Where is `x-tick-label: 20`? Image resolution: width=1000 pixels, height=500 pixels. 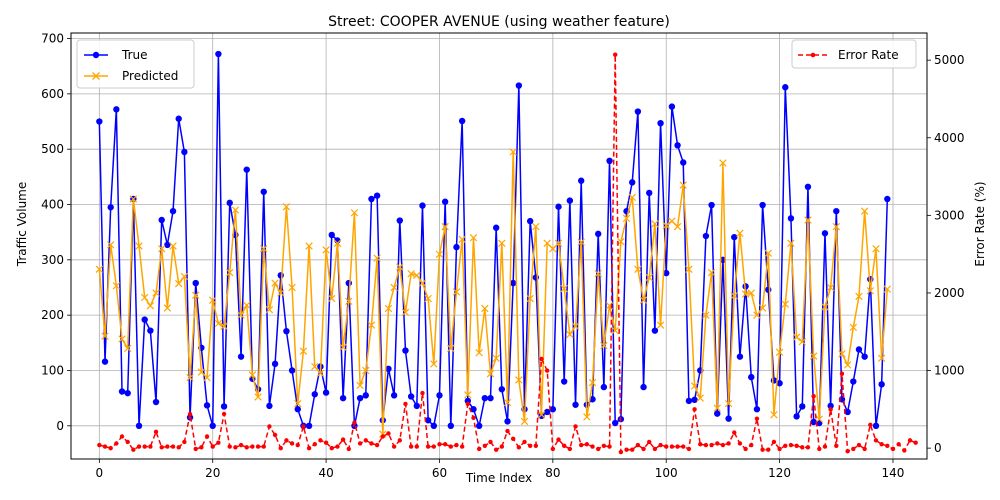 x-tick-label: 20 is located at coordinates (212, 473).